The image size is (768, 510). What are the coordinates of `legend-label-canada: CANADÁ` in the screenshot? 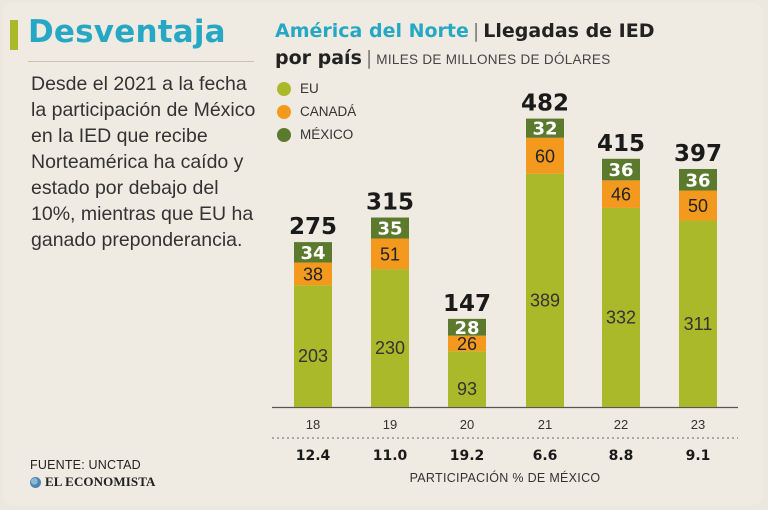 It's located at (328, 111).